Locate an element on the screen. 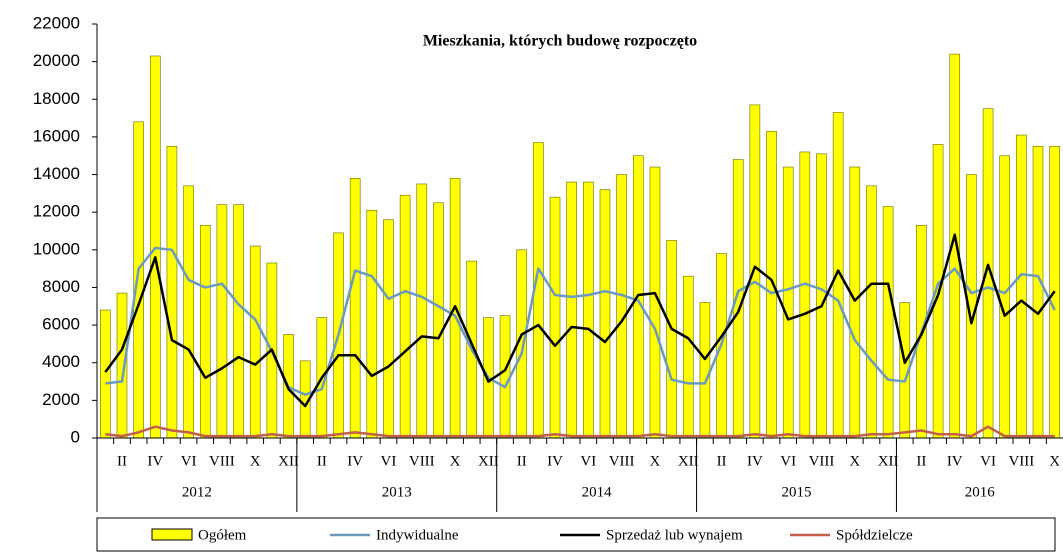 The height and width of the screenshot is (552, 1063). legend-label: Sprzedaż lub wynajem is located at coordinates (674, 535).